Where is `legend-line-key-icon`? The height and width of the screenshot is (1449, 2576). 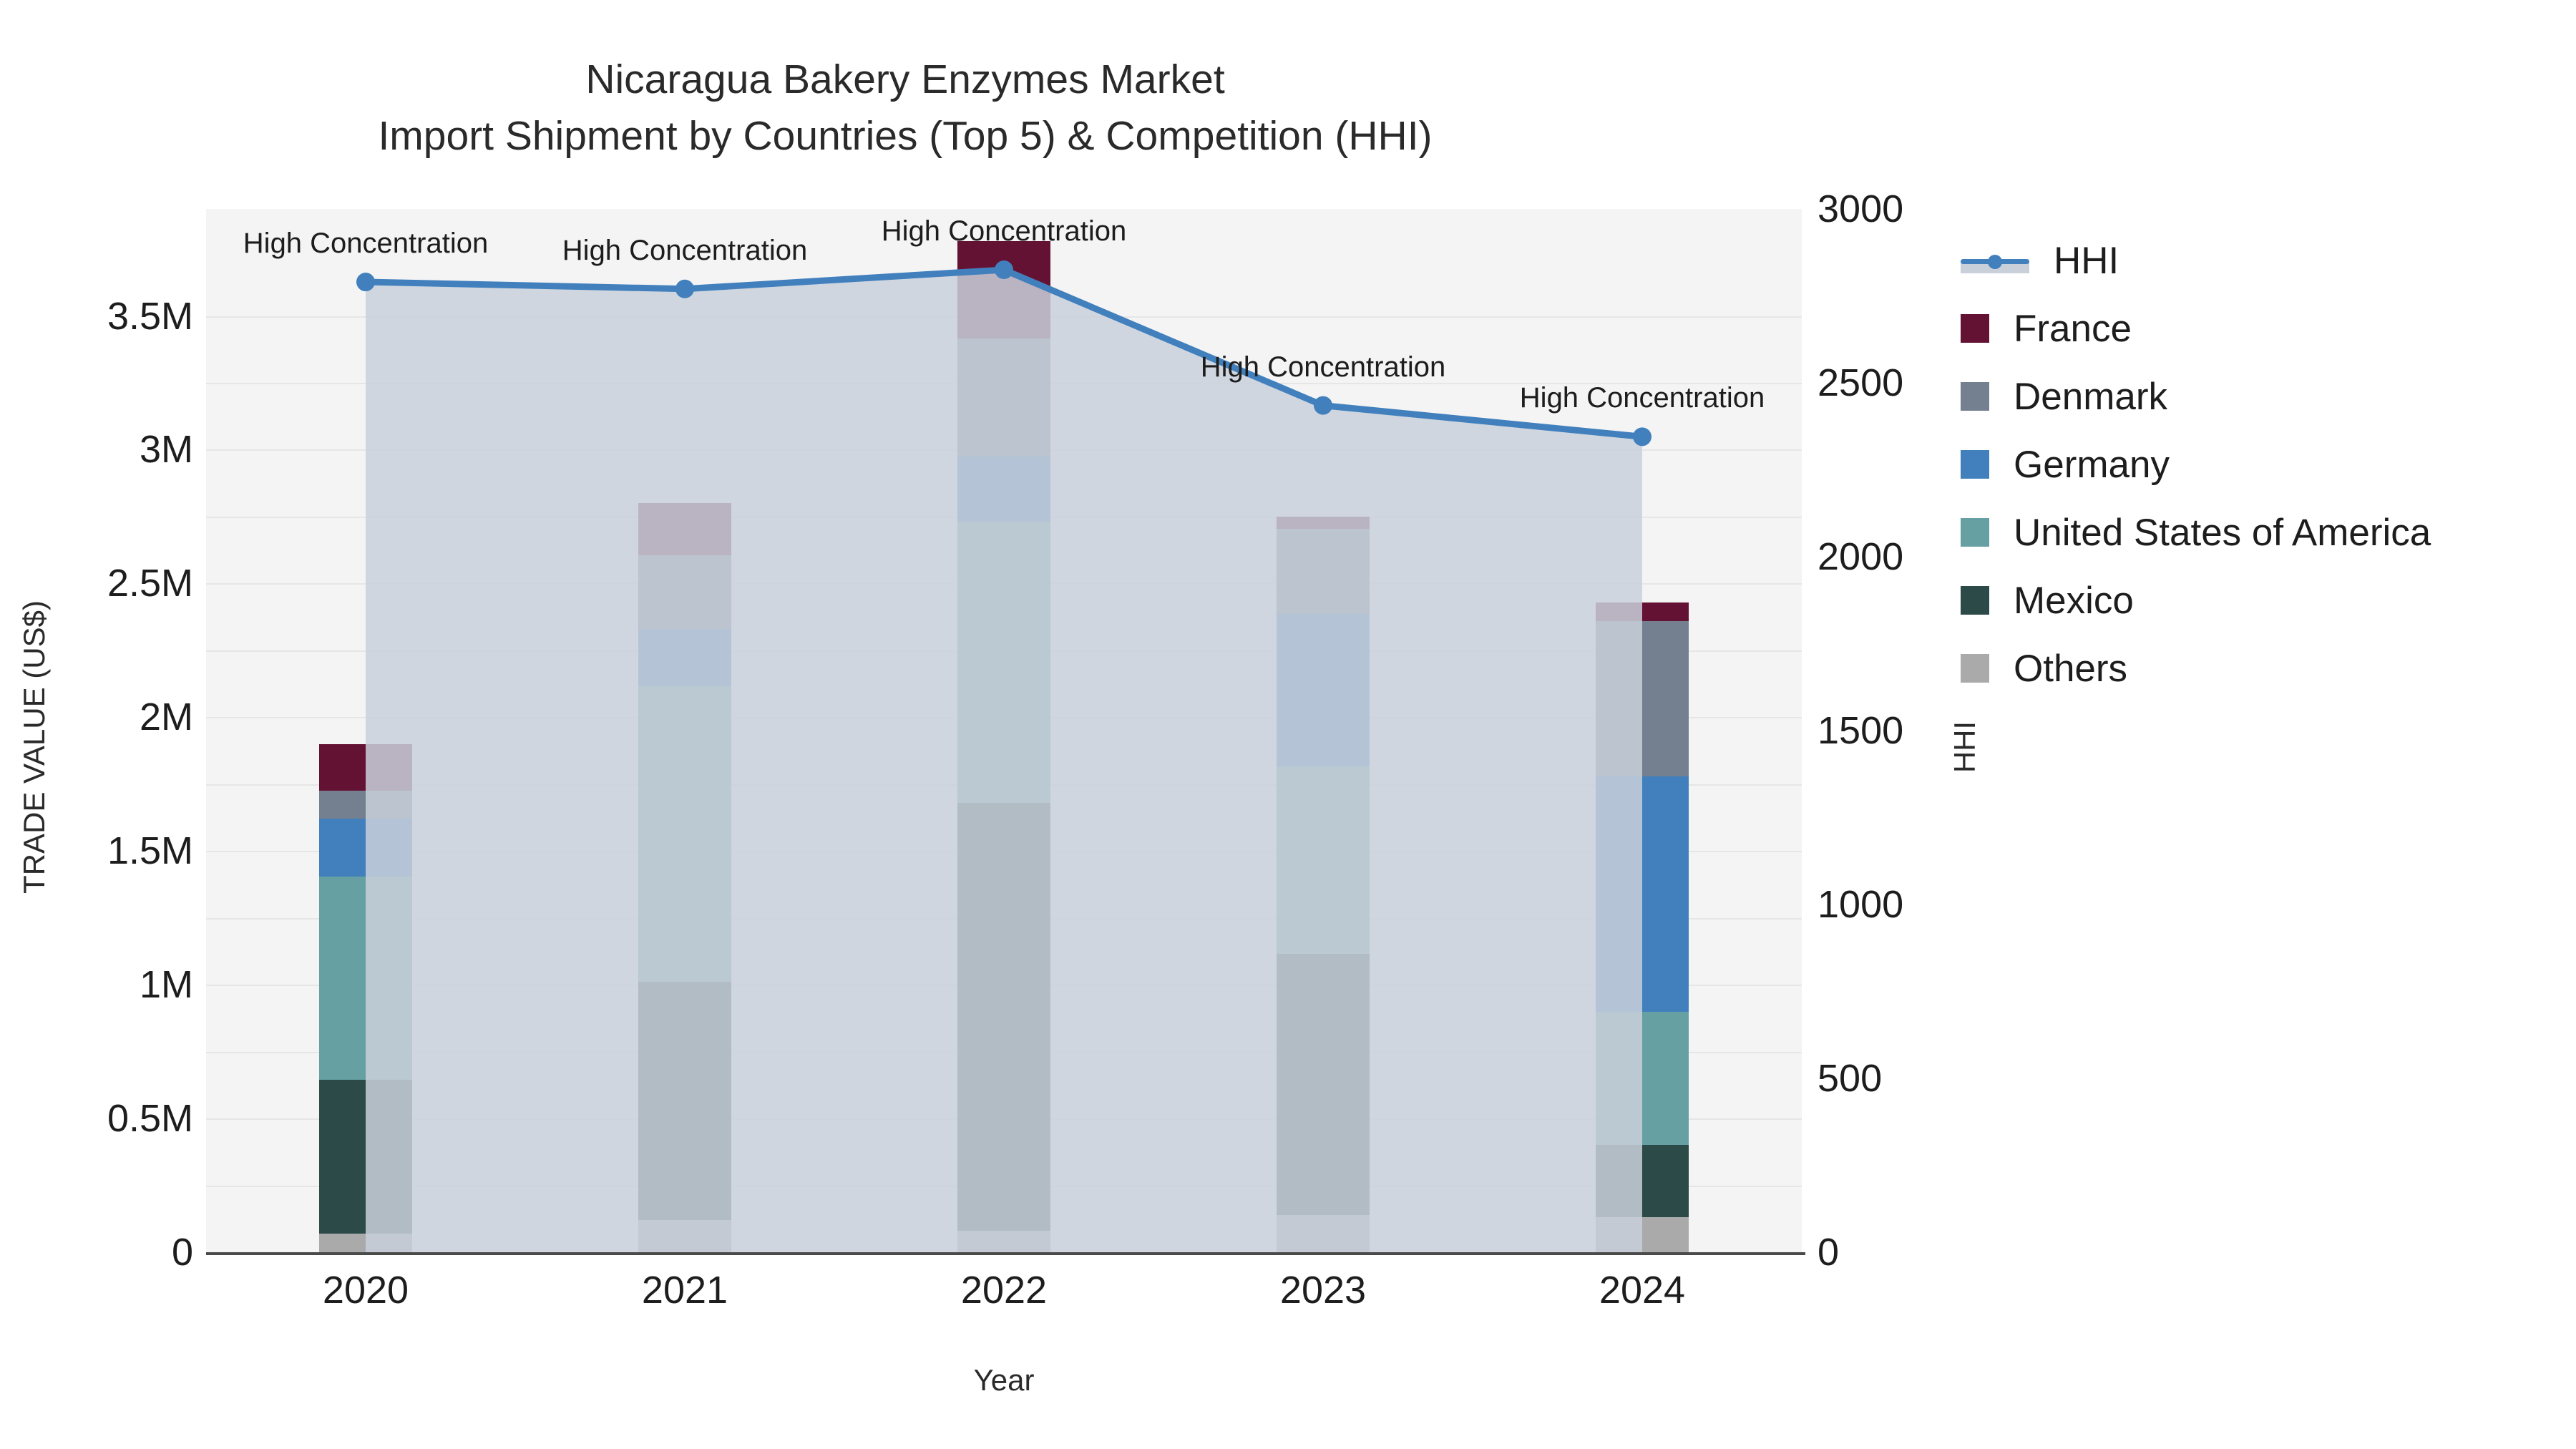 legend-line-key-icon is located at coordinates (1995, 260).